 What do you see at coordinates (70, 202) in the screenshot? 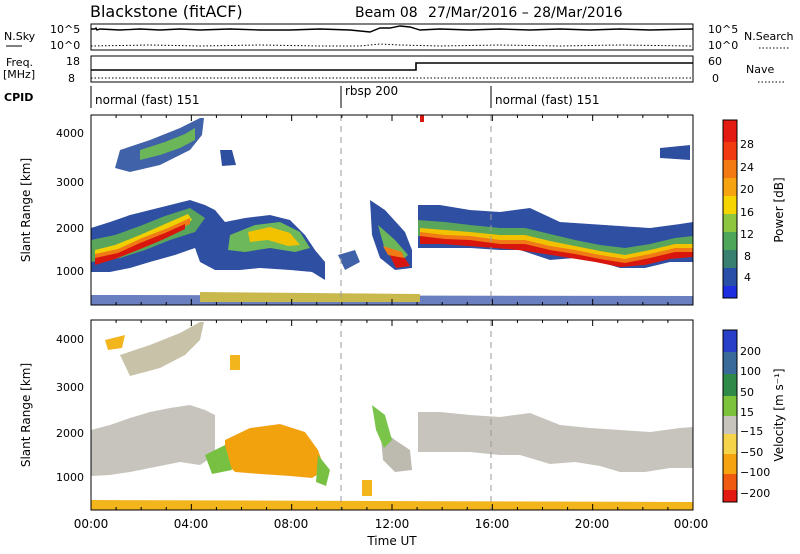
I see `power-yticks: 4000 3000 2000 1000` at bounding box center [70, 202].